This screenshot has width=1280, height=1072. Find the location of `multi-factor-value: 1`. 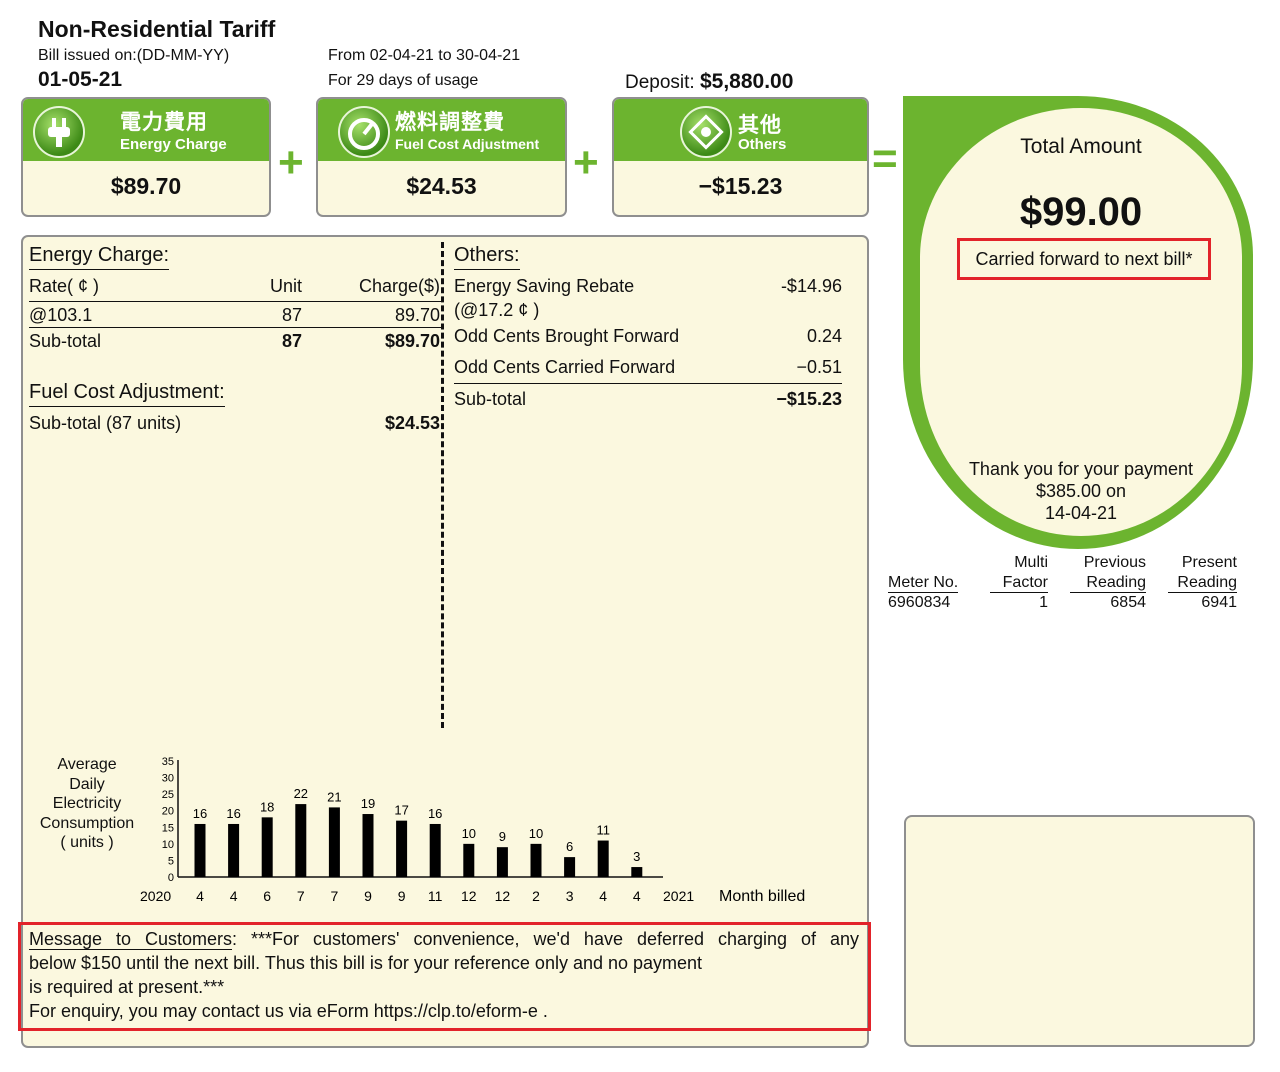

multi-factor-value: 1 is located at coordinates (1043, 602).